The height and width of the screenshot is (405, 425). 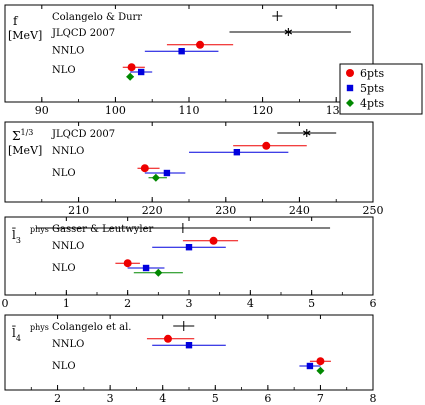 I want to click on x-tick-label: 240, so click(x=299, y=210).